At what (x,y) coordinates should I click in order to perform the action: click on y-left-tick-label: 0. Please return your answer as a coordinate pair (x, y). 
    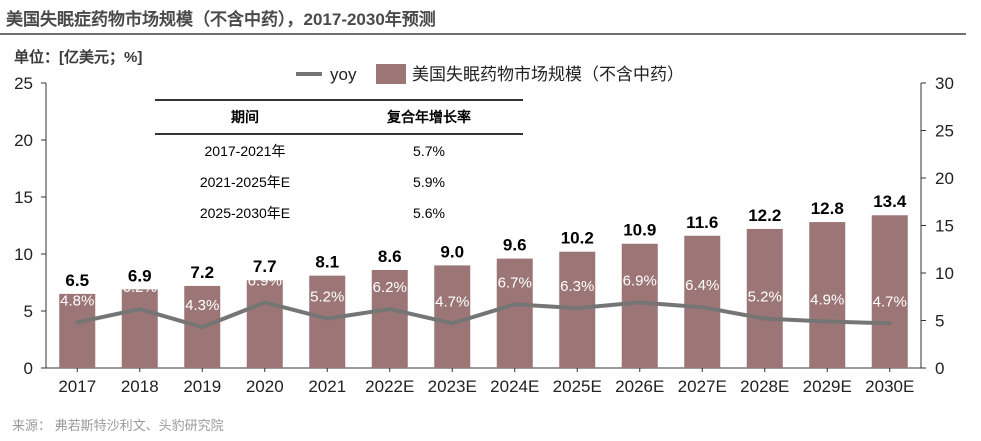
    Looking at the image, I should click on (28, 368).